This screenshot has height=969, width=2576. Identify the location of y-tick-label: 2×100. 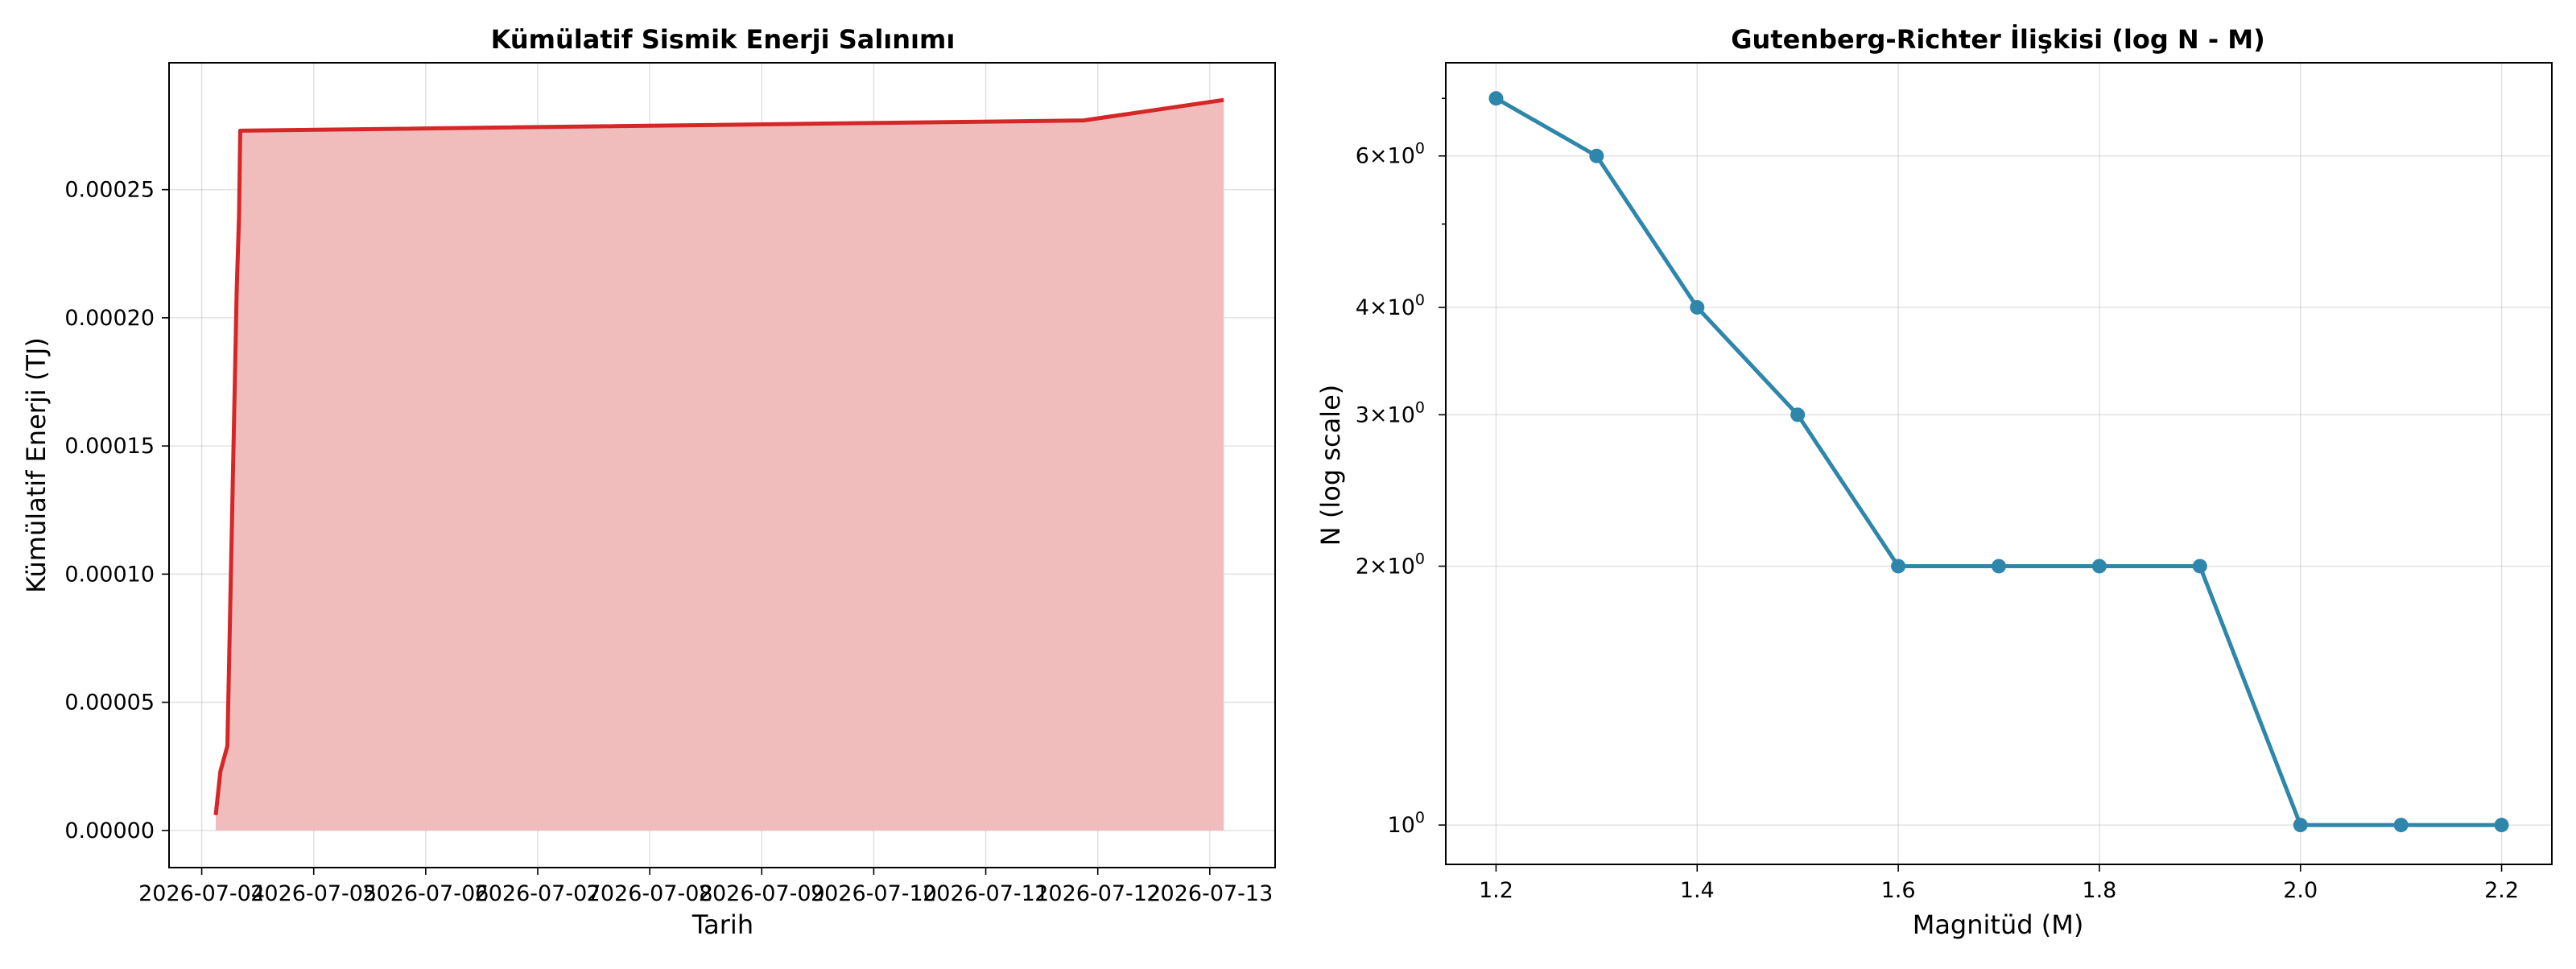
(1390, 564).